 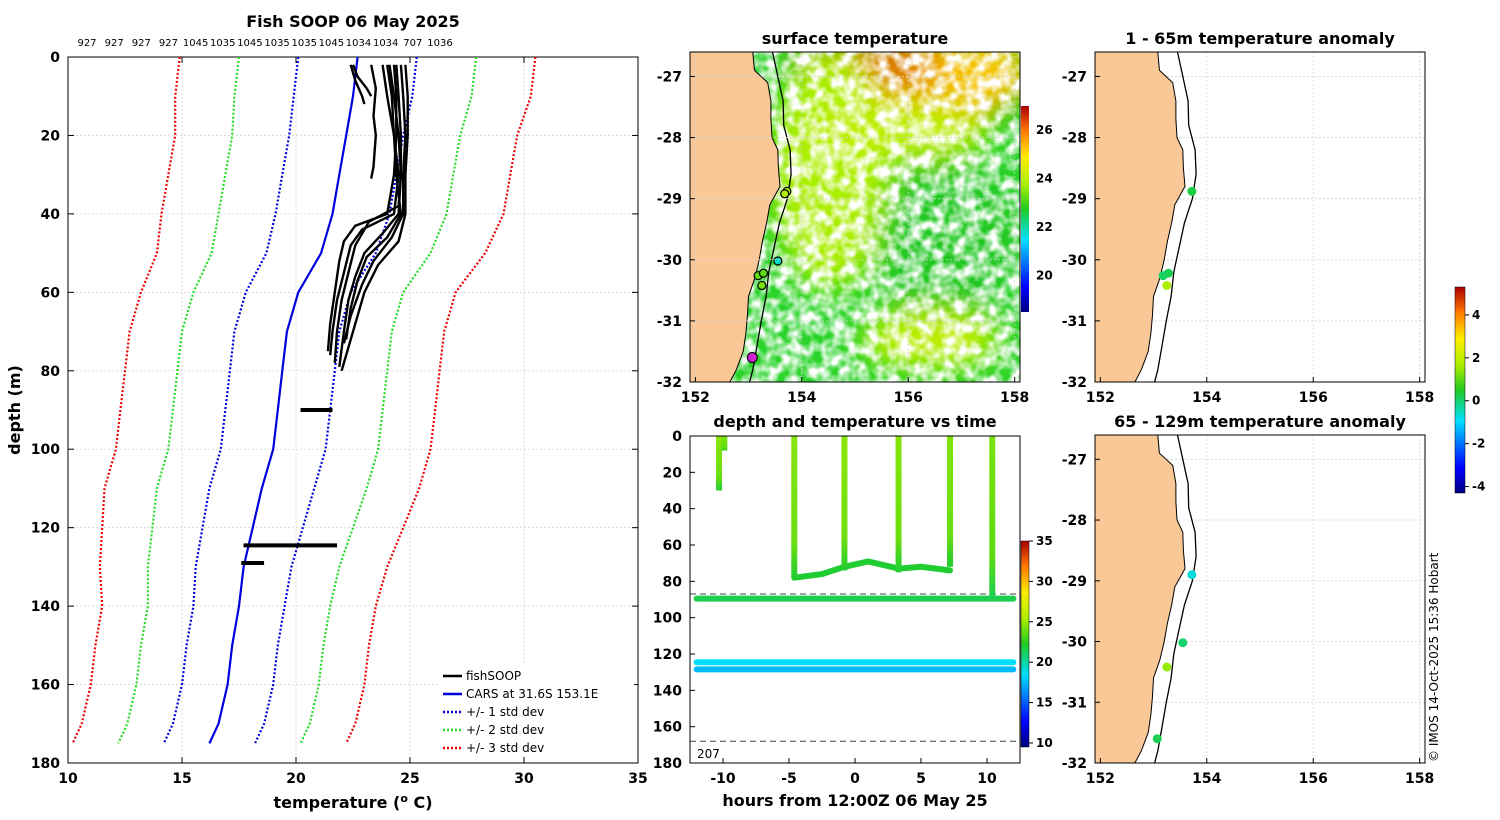 I want to click on anom-upper-ytick-label: -28, so click(x=1074, y=139).